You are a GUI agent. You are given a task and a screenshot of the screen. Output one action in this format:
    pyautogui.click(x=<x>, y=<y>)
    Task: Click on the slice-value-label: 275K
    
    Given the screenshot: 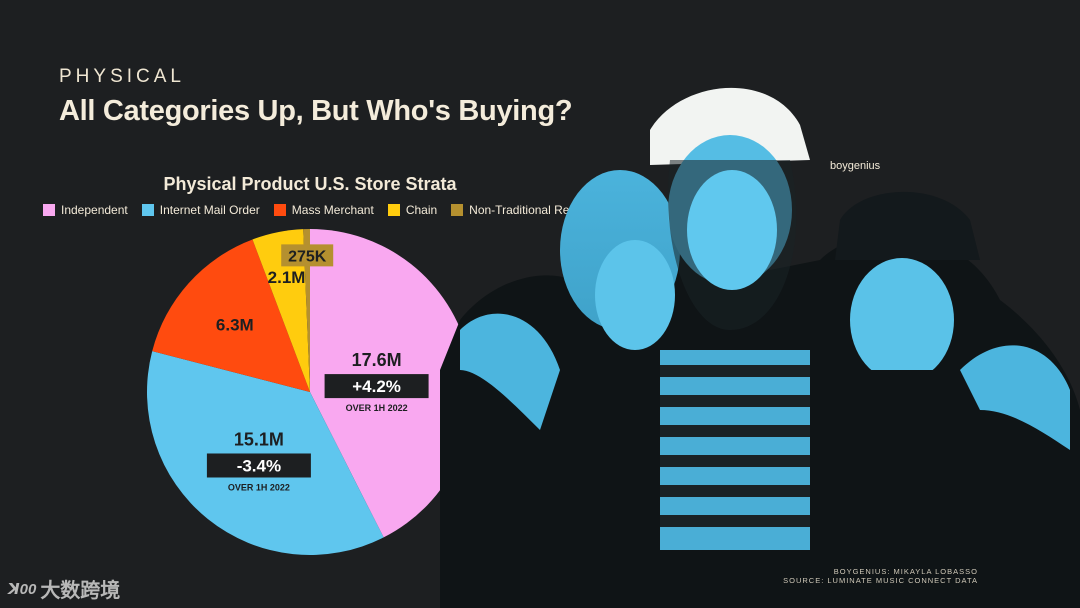 What is the action you would take?
    pyautogui.click(x=307, y=256)
    